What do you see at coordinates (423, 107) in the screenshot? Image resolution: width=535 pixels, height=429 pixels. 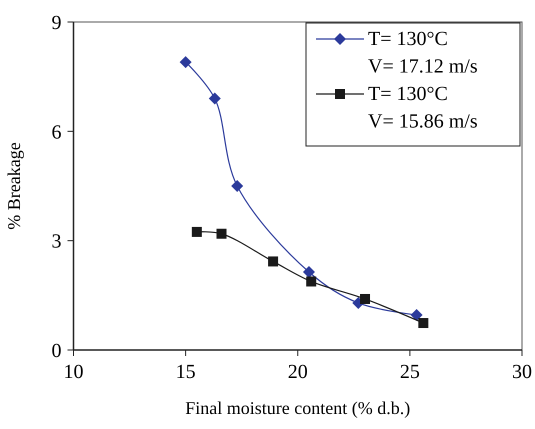 I see `legend-label: T= 130°C V= 15.86 m/s` at bounding box center [423, 107].